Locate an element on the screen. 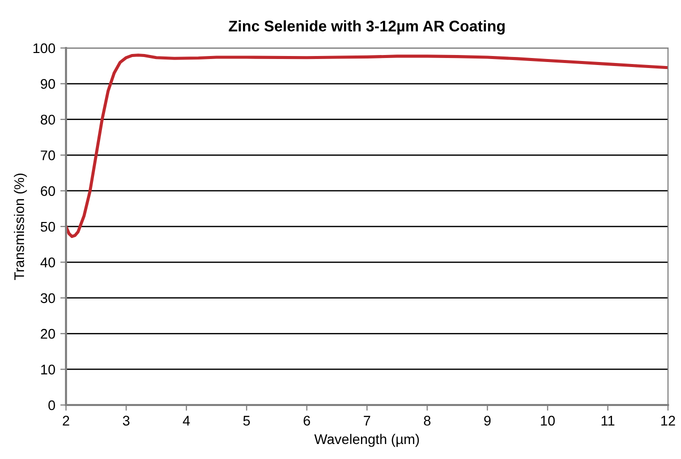  x-tick-label: 12 is located at coordinates (668, 421).